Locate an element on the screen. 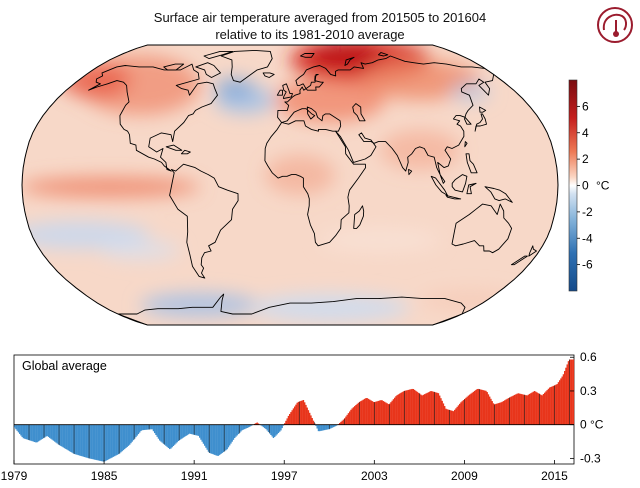 The width and height of the screenshot is (640, 488). coastline-borneo is located at coordinates (459, 183).